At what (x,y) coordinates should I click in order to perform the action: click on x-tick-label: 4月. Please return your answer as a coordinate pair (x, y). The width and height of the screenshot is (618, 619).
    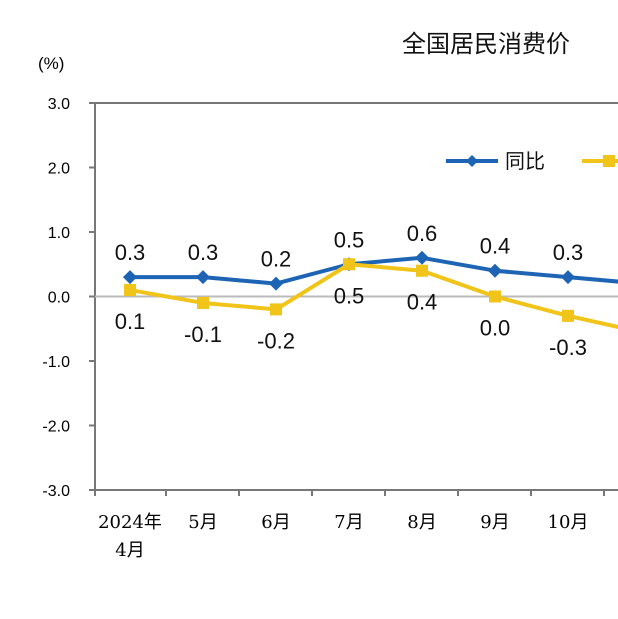
    Looking at the image, I should click on (129, 550).